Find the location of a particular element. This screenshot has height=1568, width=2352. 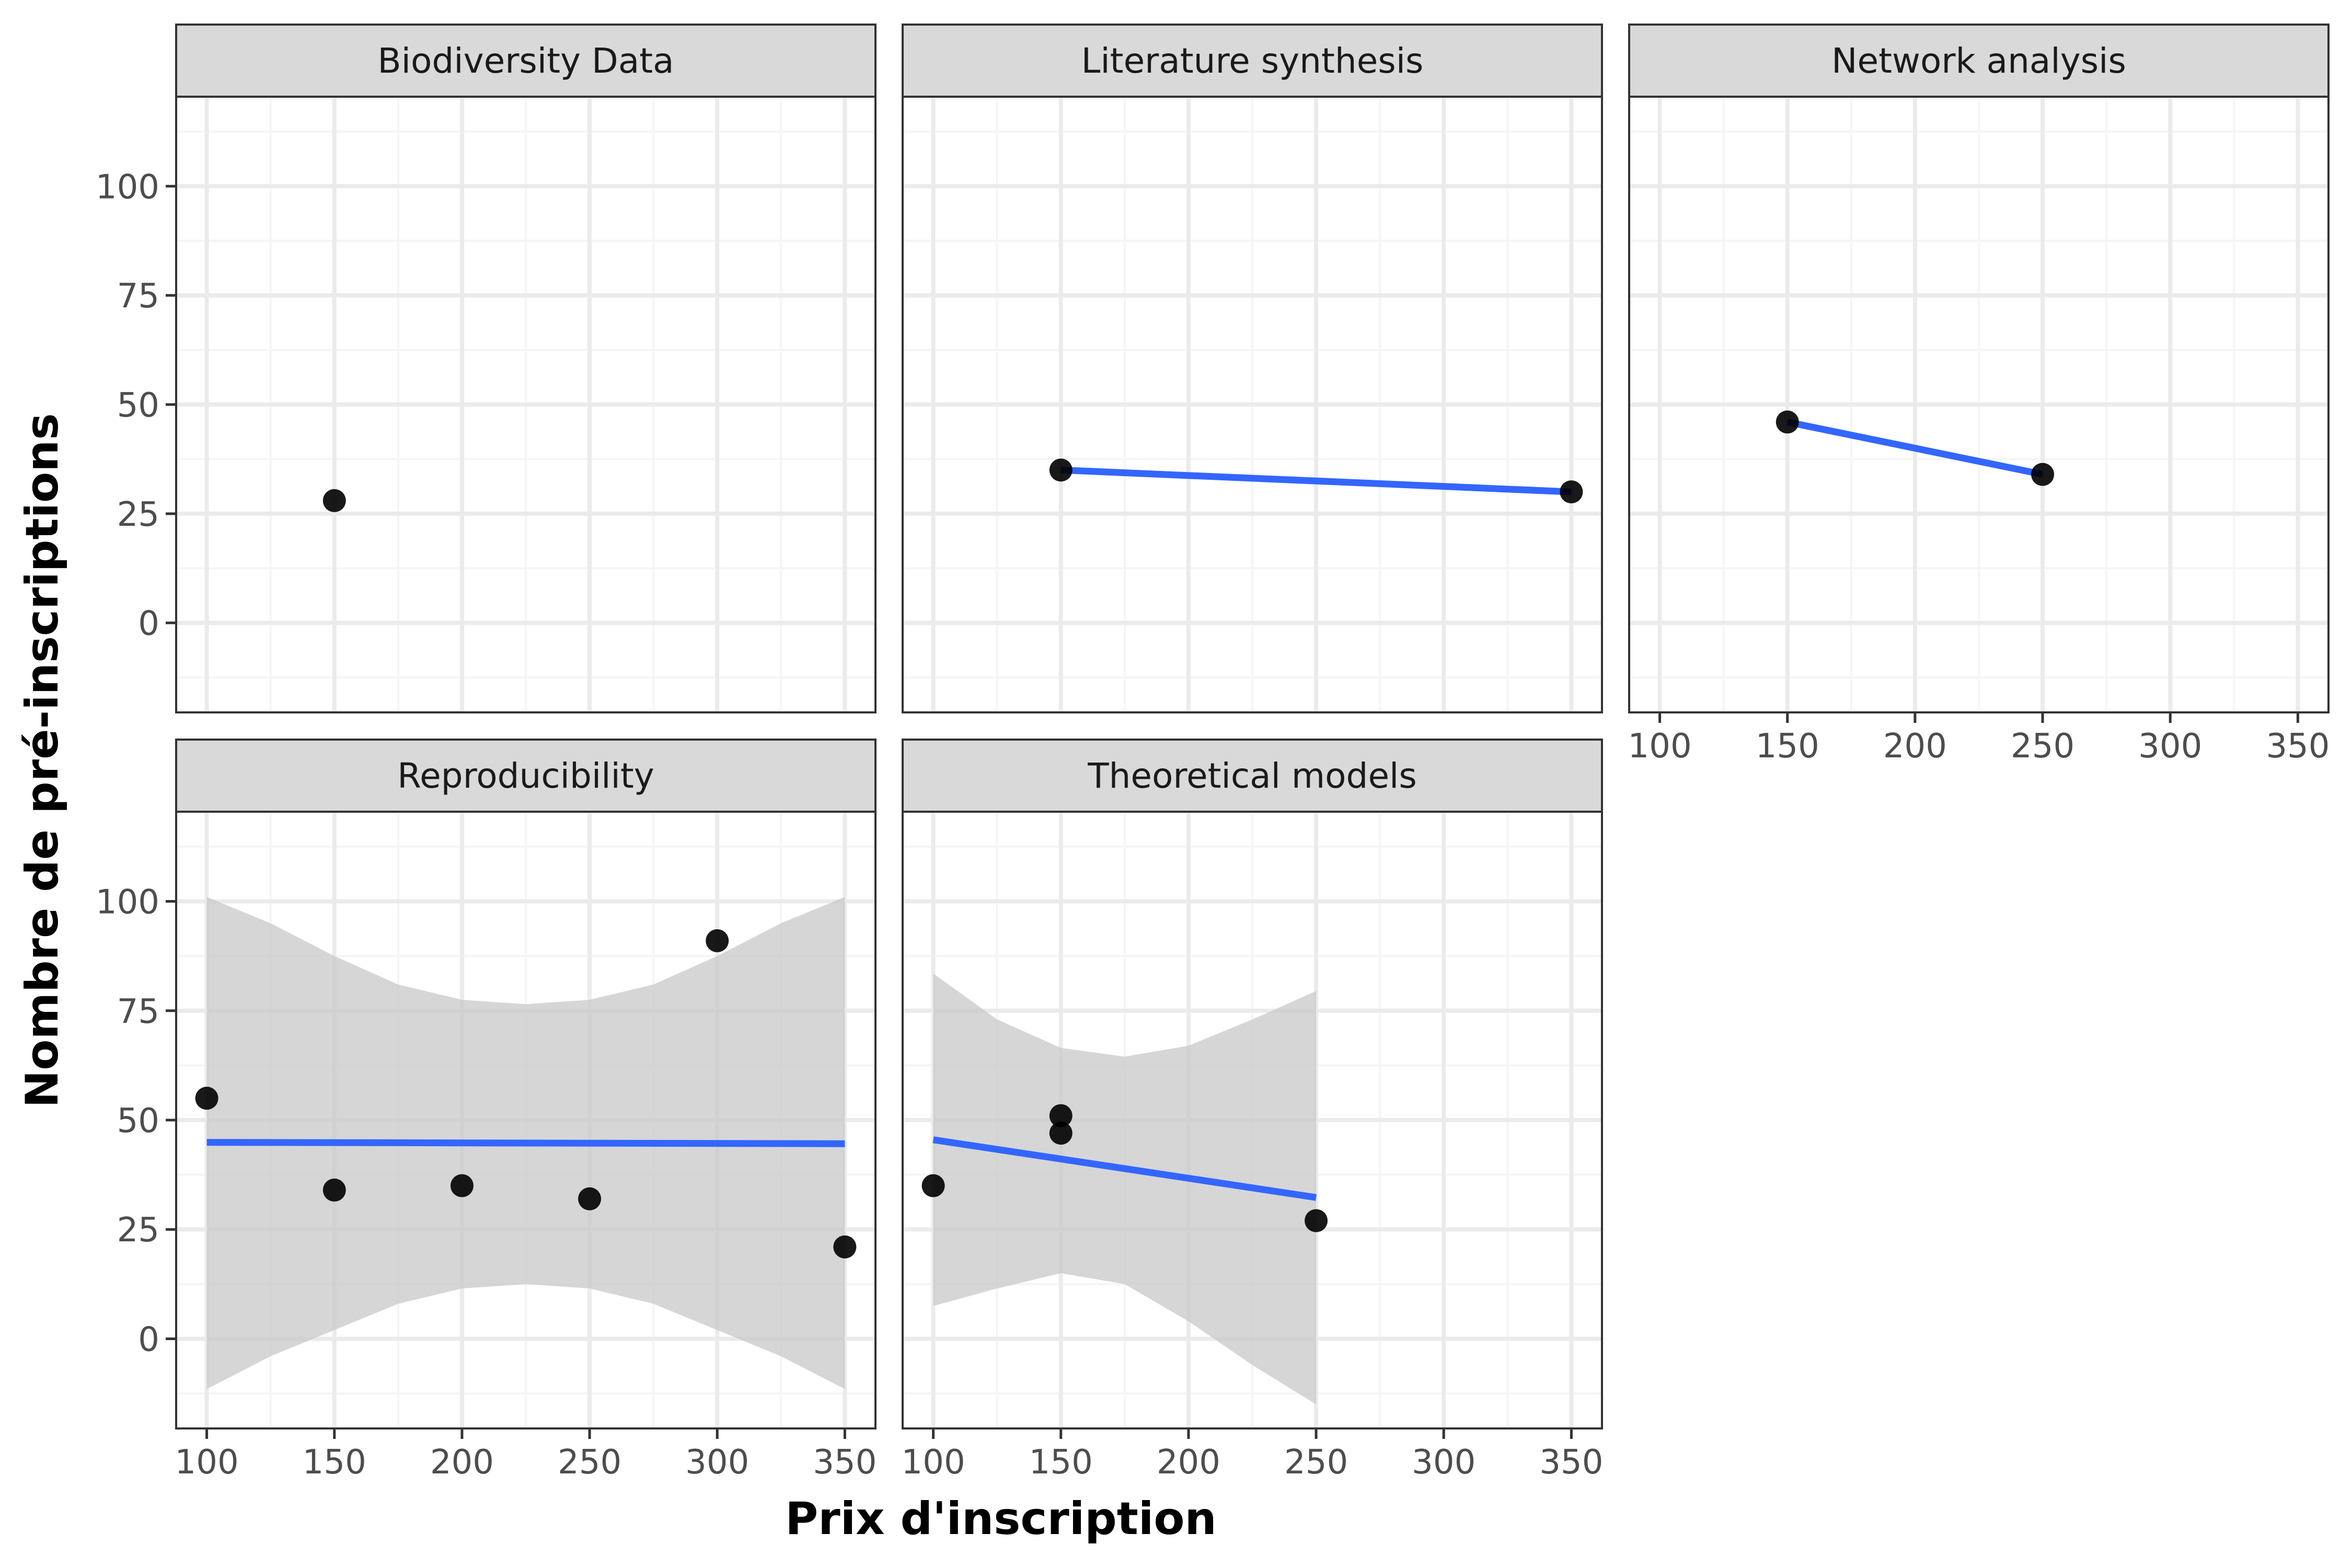

facet-panel: Biodiversity Data 0 25 50 75 100 is located at coordinates (486, 368).